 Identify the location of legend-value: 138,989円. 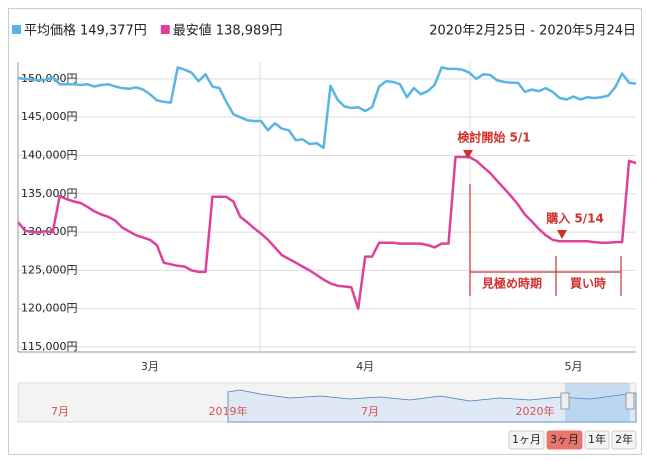
(249, 31).